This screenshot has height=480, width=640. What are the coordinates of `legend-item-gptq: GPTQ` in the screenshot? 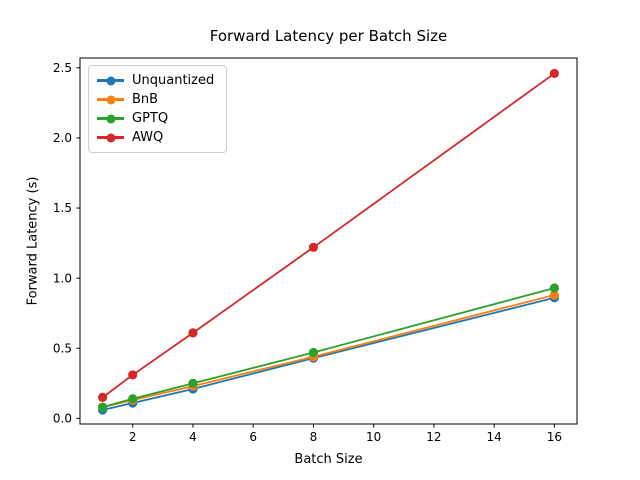 It's located at (157, 118).